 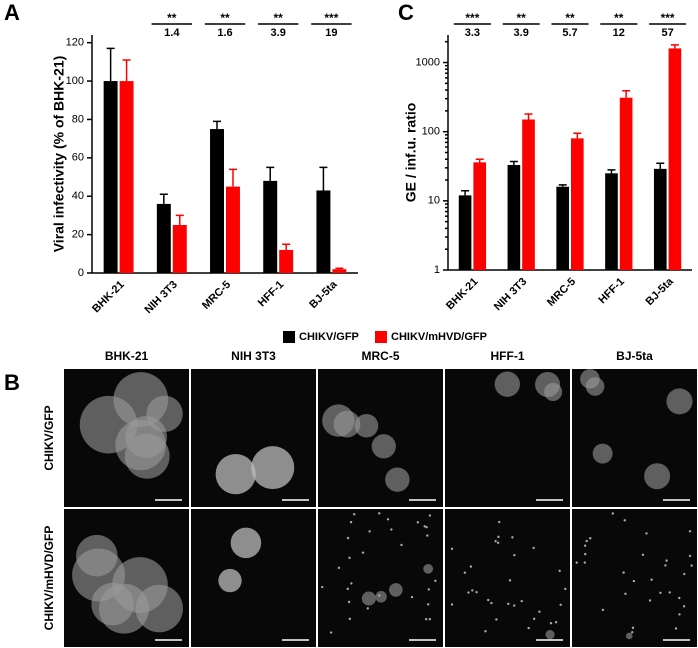 What do you see at coordinates (329, 337) in the screenshot?
I see `legend-label: CHIKV/GFP` at bounding box center [329, 337].